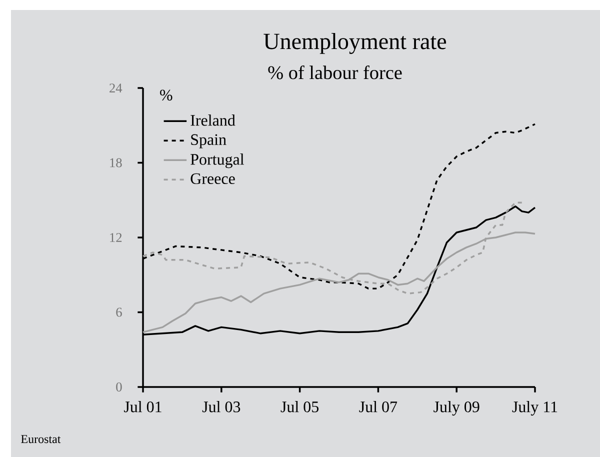 The image size is (600, 457). What do you see at coordinates (116, 237) in the screenshot?
I see `y-tick-label: 12` at bounding box center [116, 237].